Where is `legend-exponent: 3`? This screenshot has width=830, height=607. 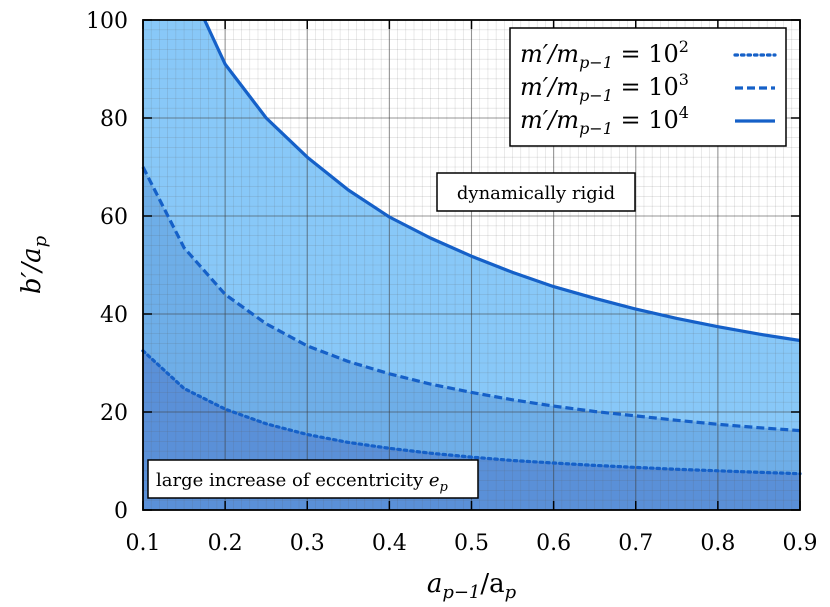 legend-exponent: 3 is located at coordinates (684, 79).